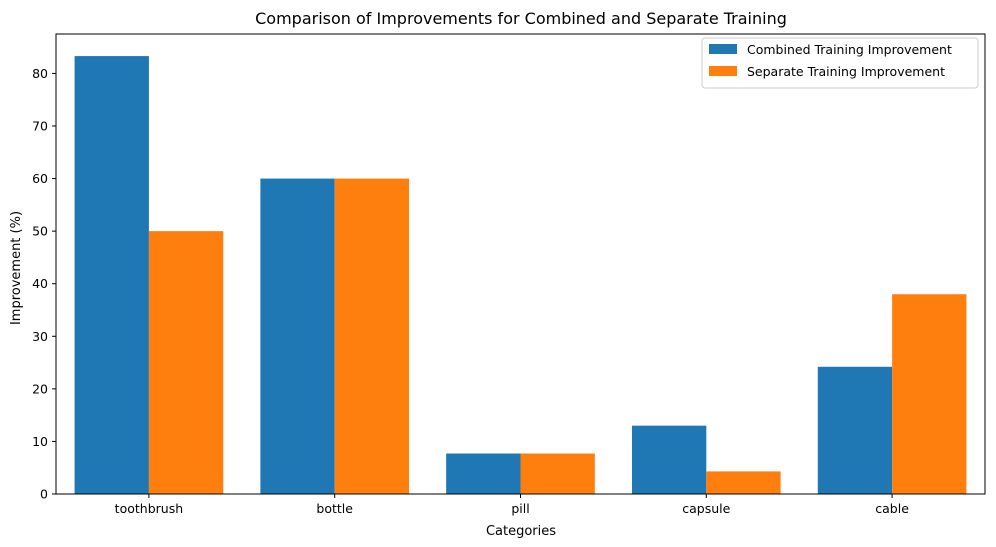 The height and width of the screenshot is (547, 996). I want to click on y-tick-label: 70, so click(40, 126).